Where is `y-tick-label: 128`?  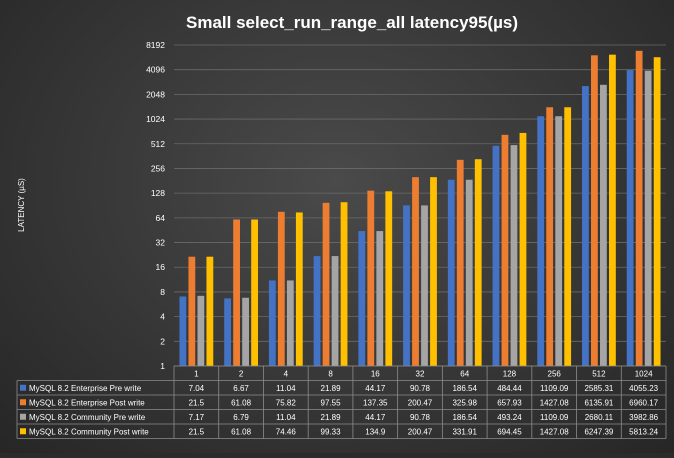
y-tick-label: 128 is located at coordinates (158, 193).